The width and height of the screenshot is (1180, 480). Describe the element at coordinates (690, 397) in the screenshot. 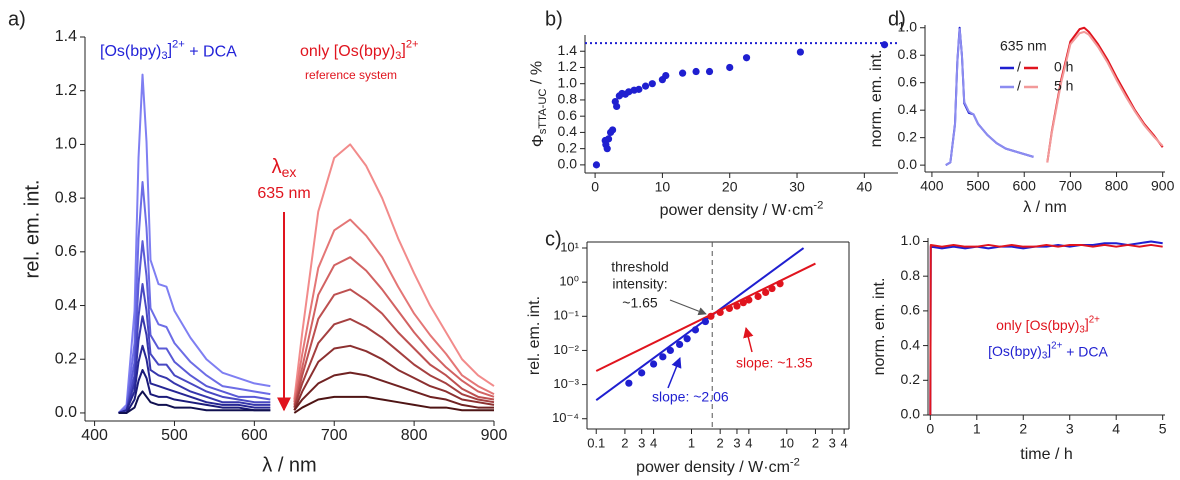

I see `annotation: slope: ~2.06` at that location.